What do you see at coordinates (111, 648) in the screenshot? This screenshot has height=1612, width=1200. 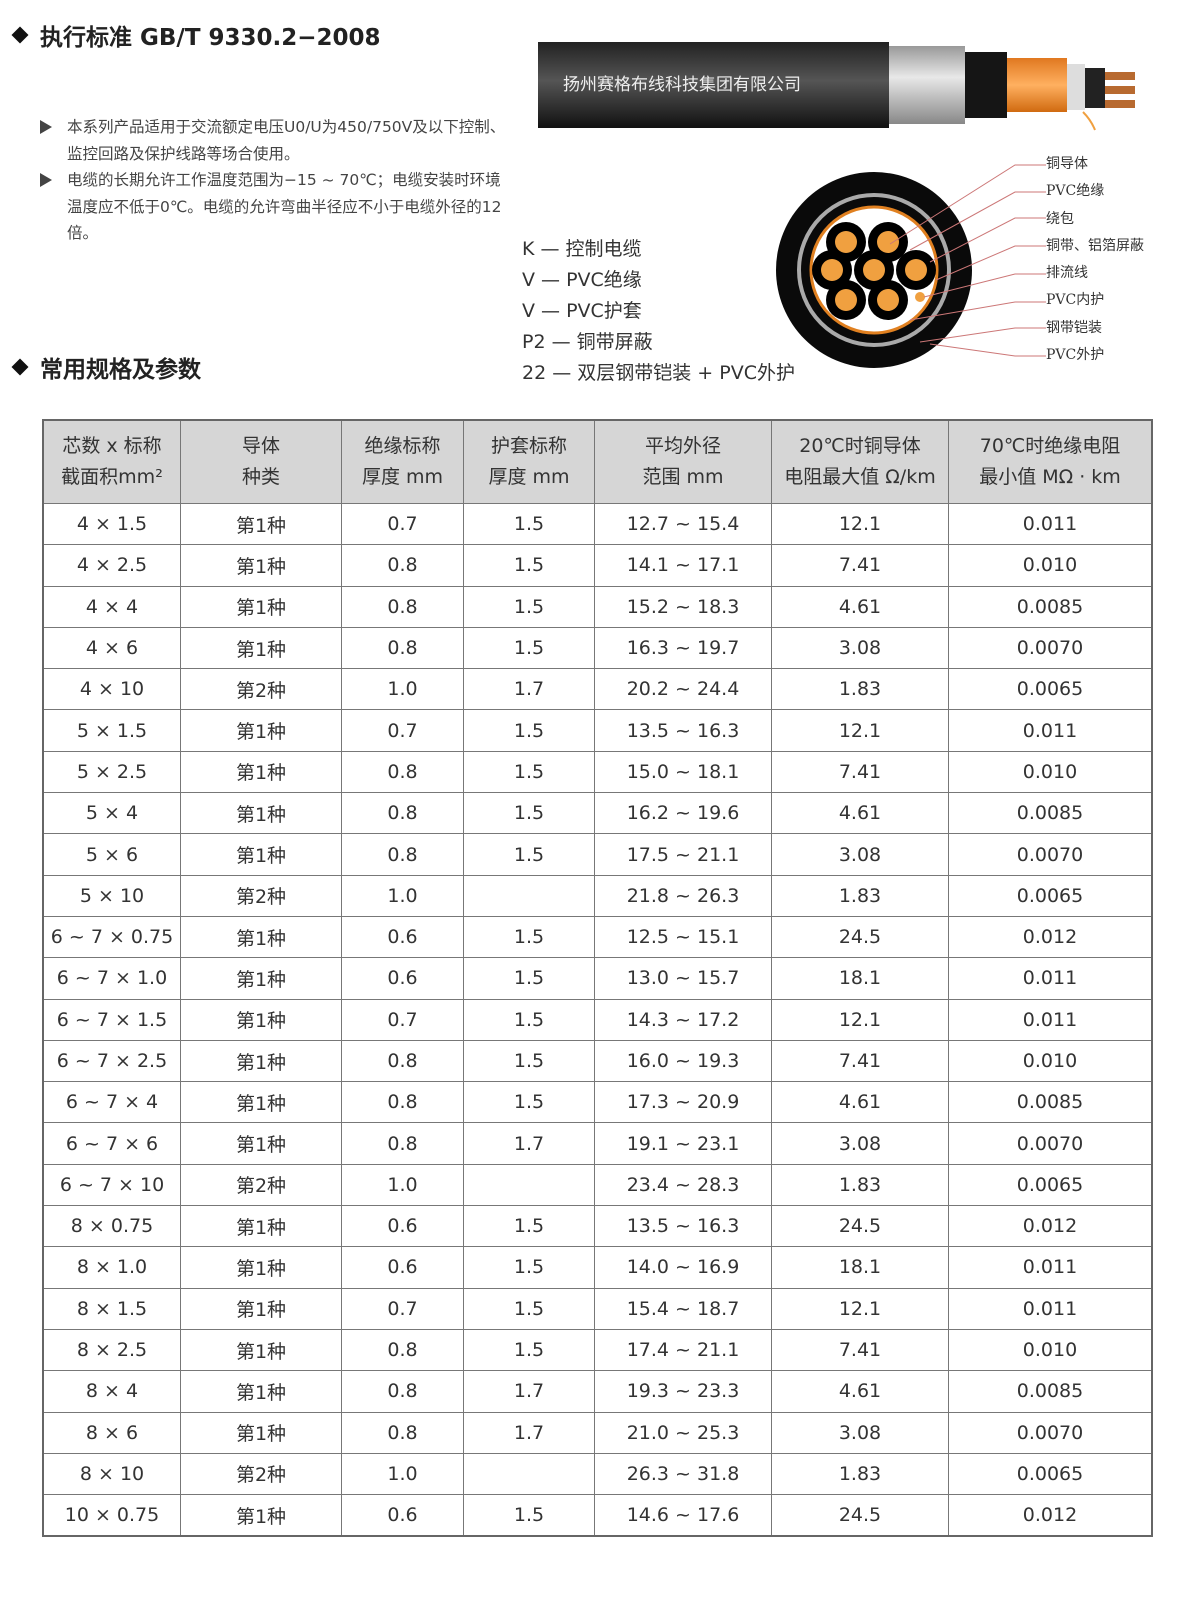 I see `table-cell: 4 × 6` at bounding box center [111, 648].